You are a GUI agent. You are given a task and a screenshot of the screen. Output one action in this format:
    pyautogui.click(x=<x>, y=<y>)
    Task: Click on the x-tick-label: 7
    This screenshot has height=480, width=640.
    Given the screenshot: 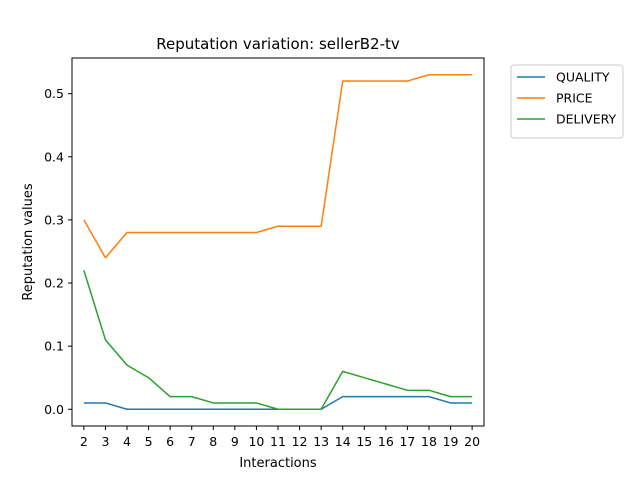 What is the action you would take?
    pyautogui.click(x=192, y=441)
    